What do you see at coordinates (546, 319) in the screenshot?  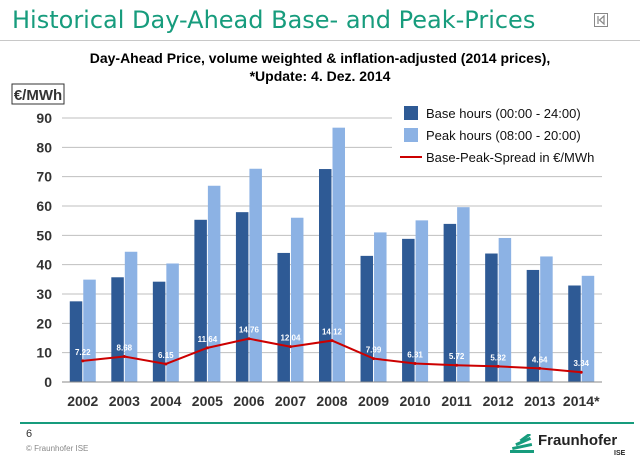 I see `bar-peak-2013` at bounding box center [546, 319].